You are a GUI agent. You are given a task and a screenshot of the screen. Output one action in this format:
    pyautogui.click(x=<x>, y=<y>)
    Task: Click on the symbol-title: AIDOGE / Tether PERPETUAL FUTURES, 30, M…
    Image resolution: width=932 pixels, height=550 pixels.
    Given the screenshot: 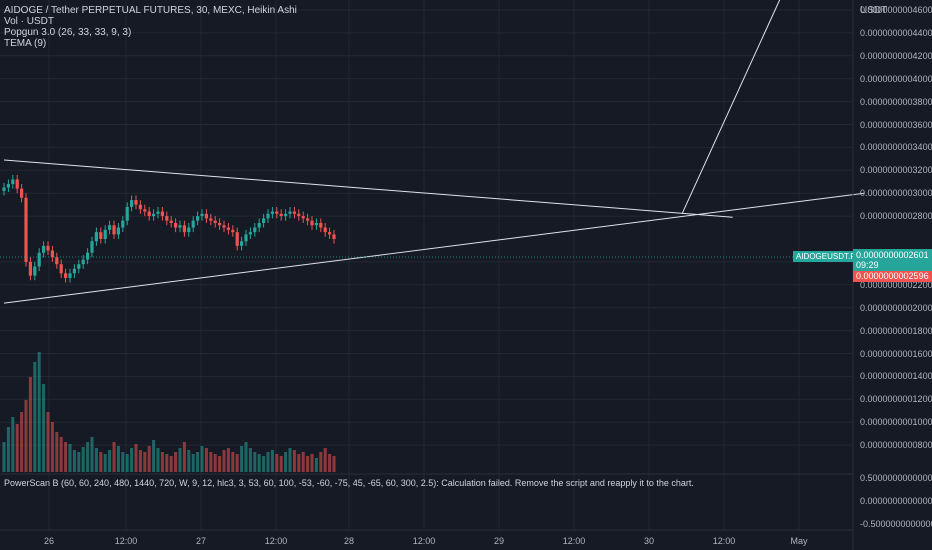 What is the action you would take?
    pyautogui.click(x=150, y=10)
    